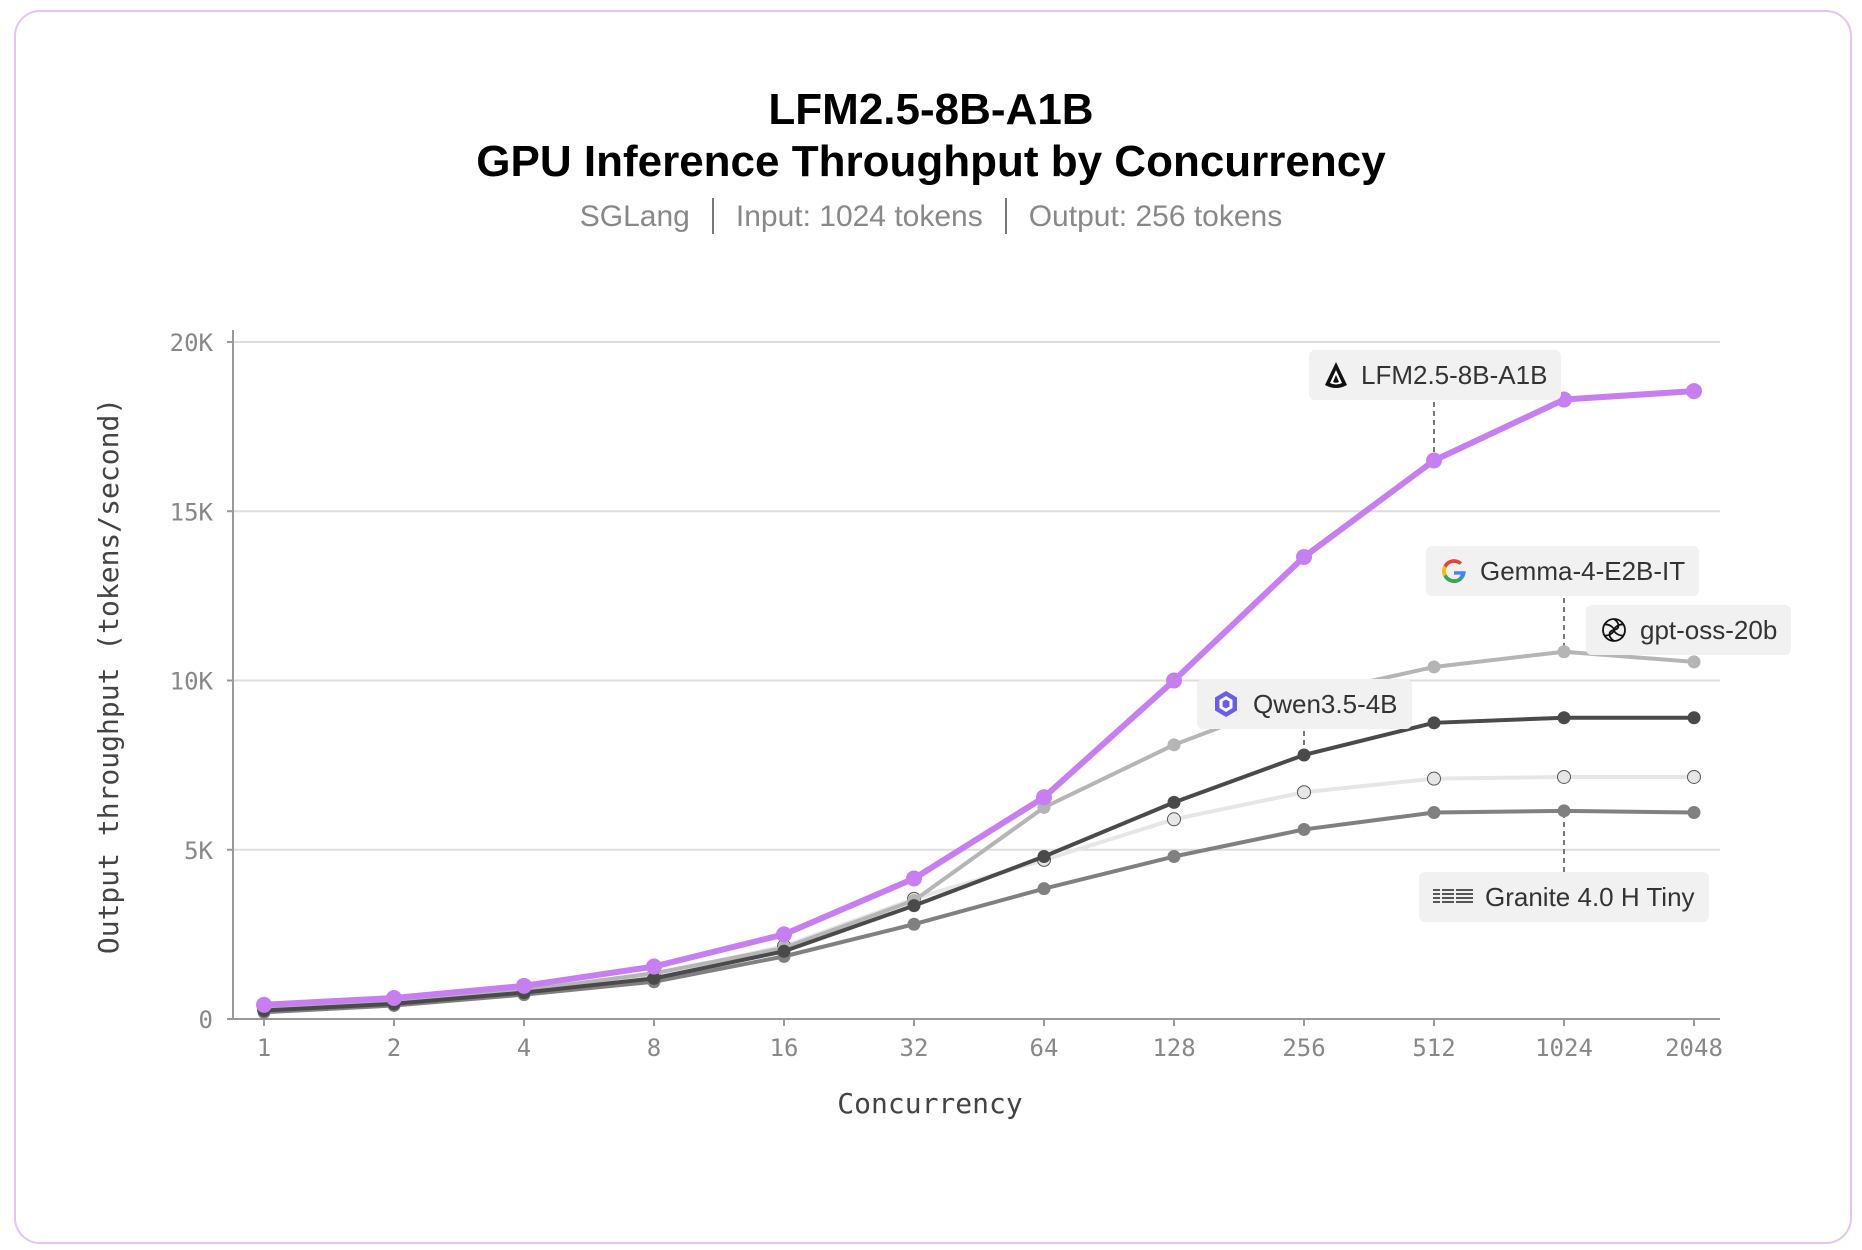 The image size is (1862, 1250). What do you see at coordinates (654, 1048) in the screenshot?
I see `x-tick-label: 8` at bounding box center [654, 1048].